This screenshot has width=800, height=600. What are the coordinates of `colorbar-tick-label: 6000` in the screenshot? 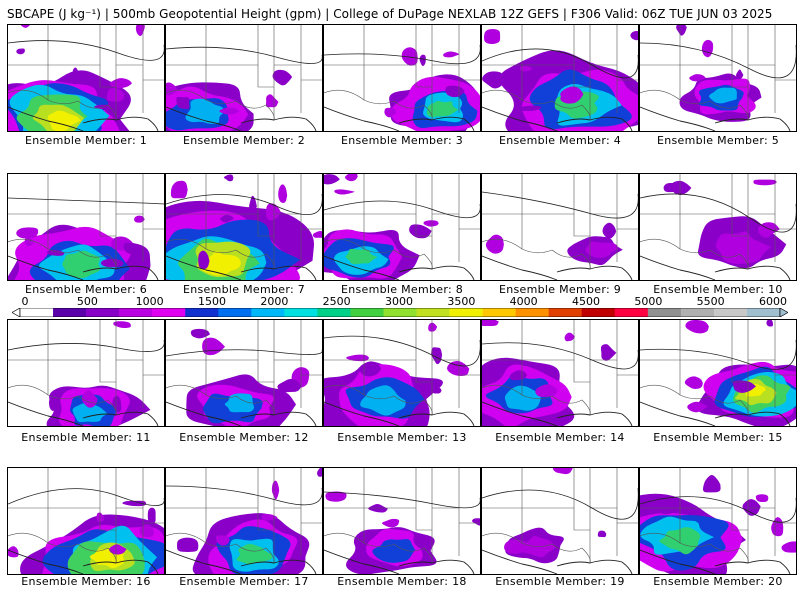 It's located at (773, 301).